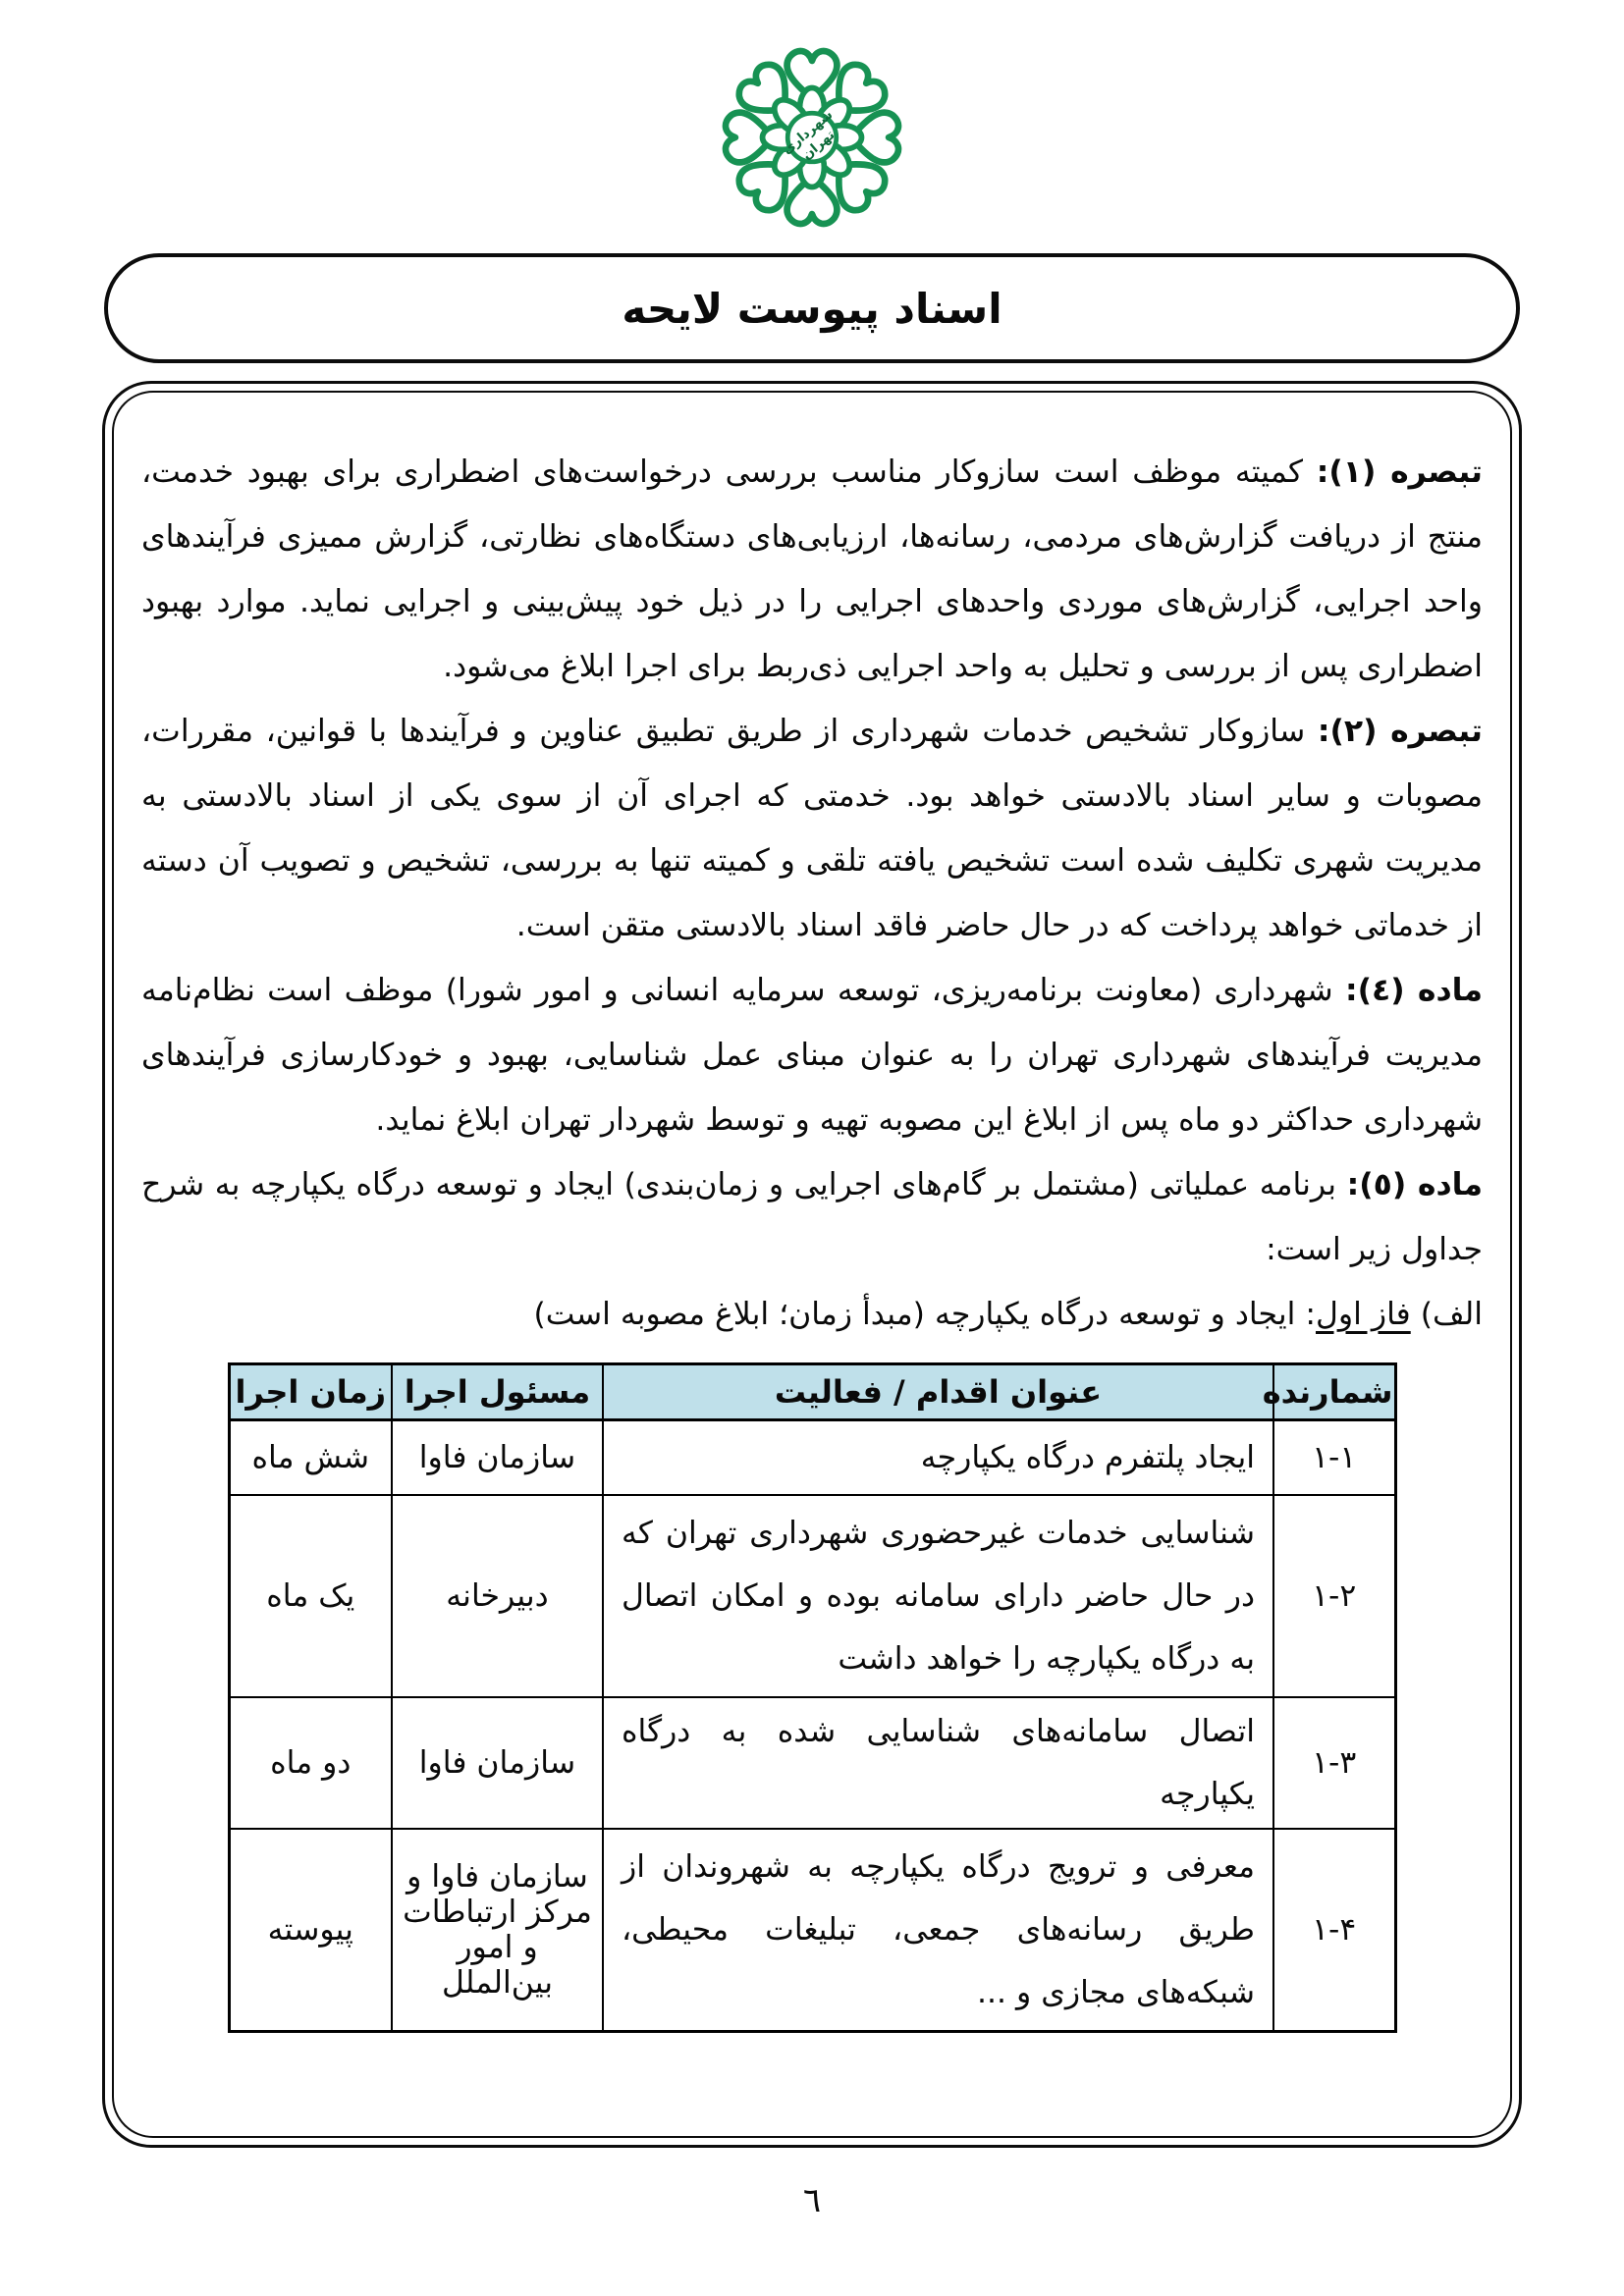 This screenshot has width=1624, height=2296. What do you see at coordinates (1413, 991) in the screenshot?
I see `clause-label: ماده (٤):` at bounding box center [1413, 991].